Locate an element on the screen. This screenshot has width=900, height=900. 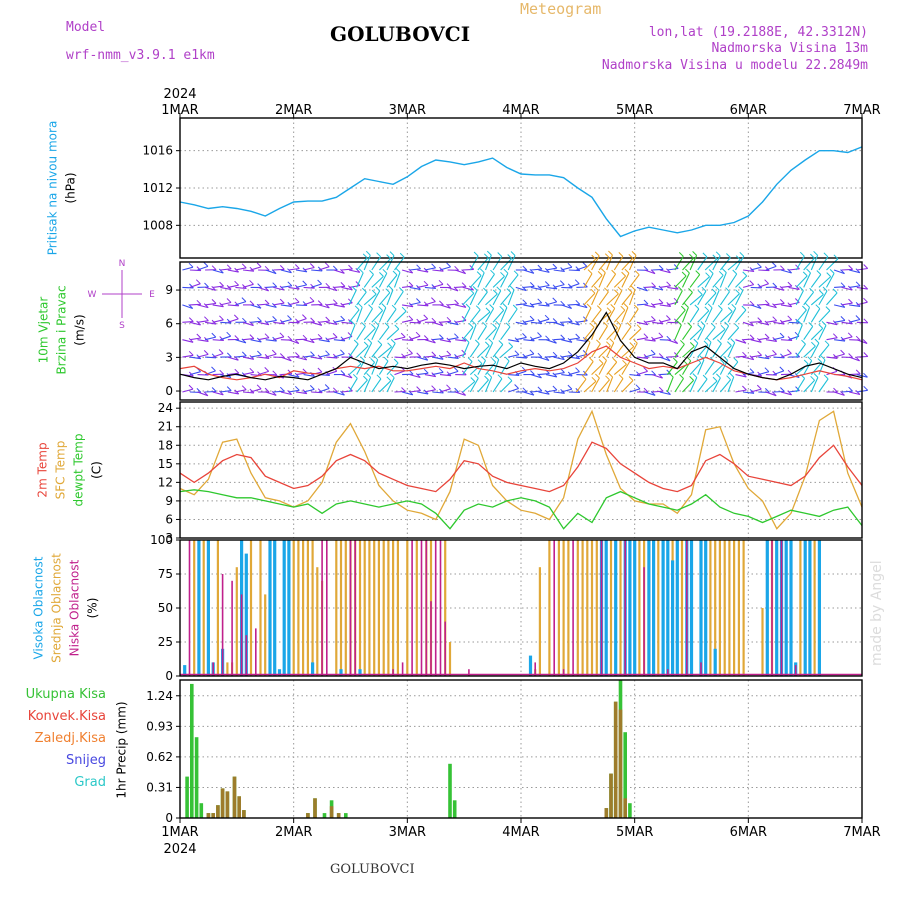
y-tick-label: 25 is located at coordinates (165, 642).